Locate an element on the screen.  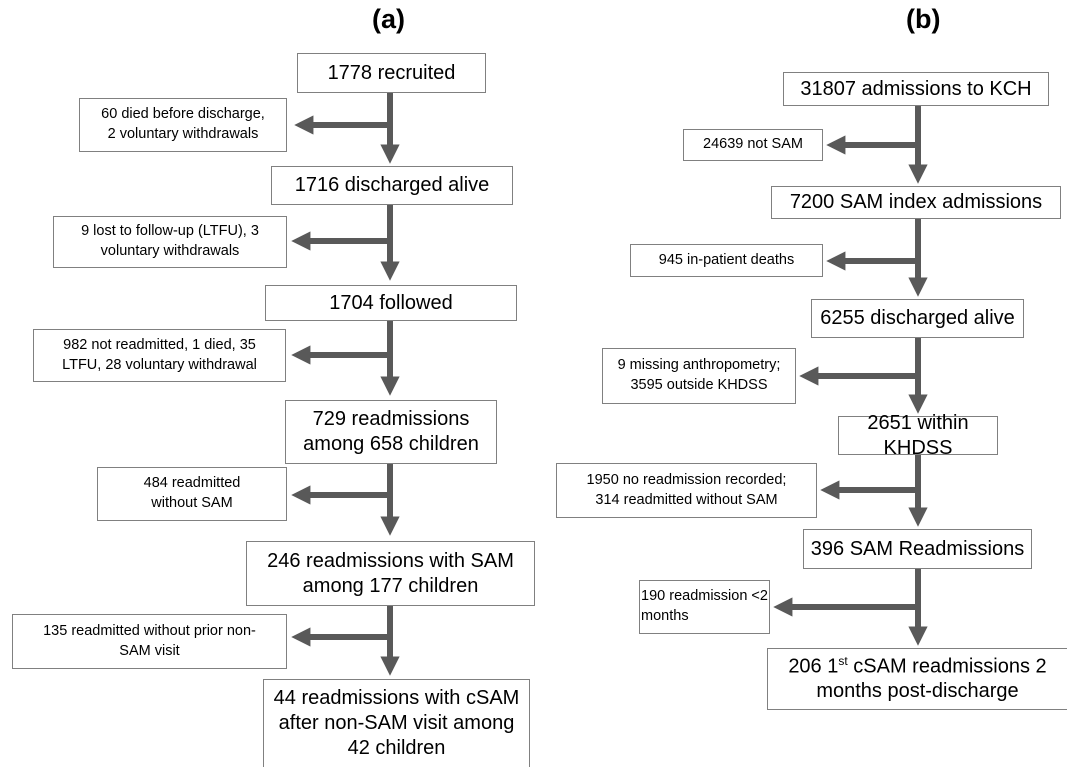
exclusion-no-readmission-line2: 314 readmitted without SAM is located at coordinates (686, 499).